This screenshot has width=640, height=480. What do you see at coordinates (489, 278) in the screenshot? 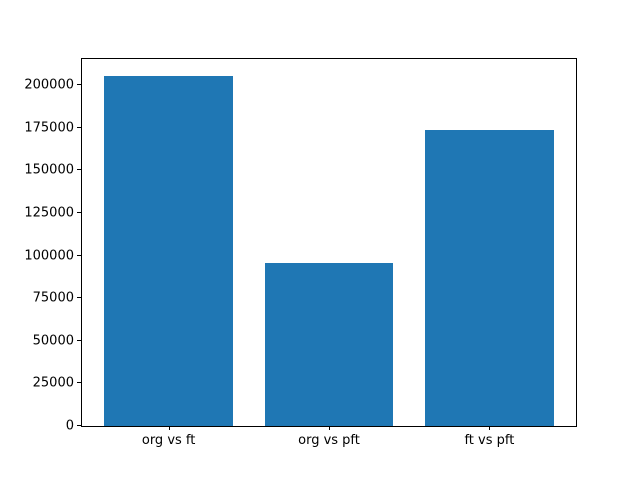
I see `bar-ft-vs-pft` at bounding box center [489, 278].